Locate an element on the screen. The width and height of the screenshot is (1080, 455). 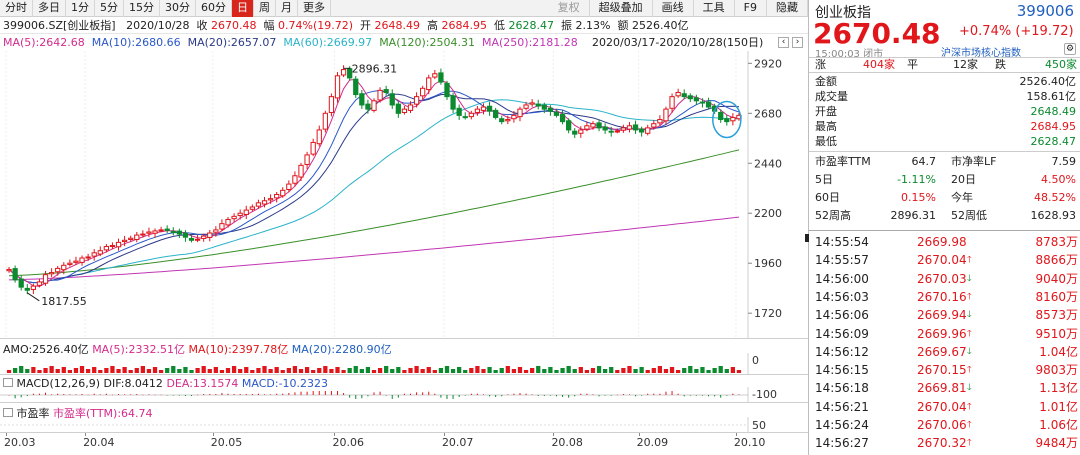
tick-price: 2670.04 is located at coordinates (942, 260).